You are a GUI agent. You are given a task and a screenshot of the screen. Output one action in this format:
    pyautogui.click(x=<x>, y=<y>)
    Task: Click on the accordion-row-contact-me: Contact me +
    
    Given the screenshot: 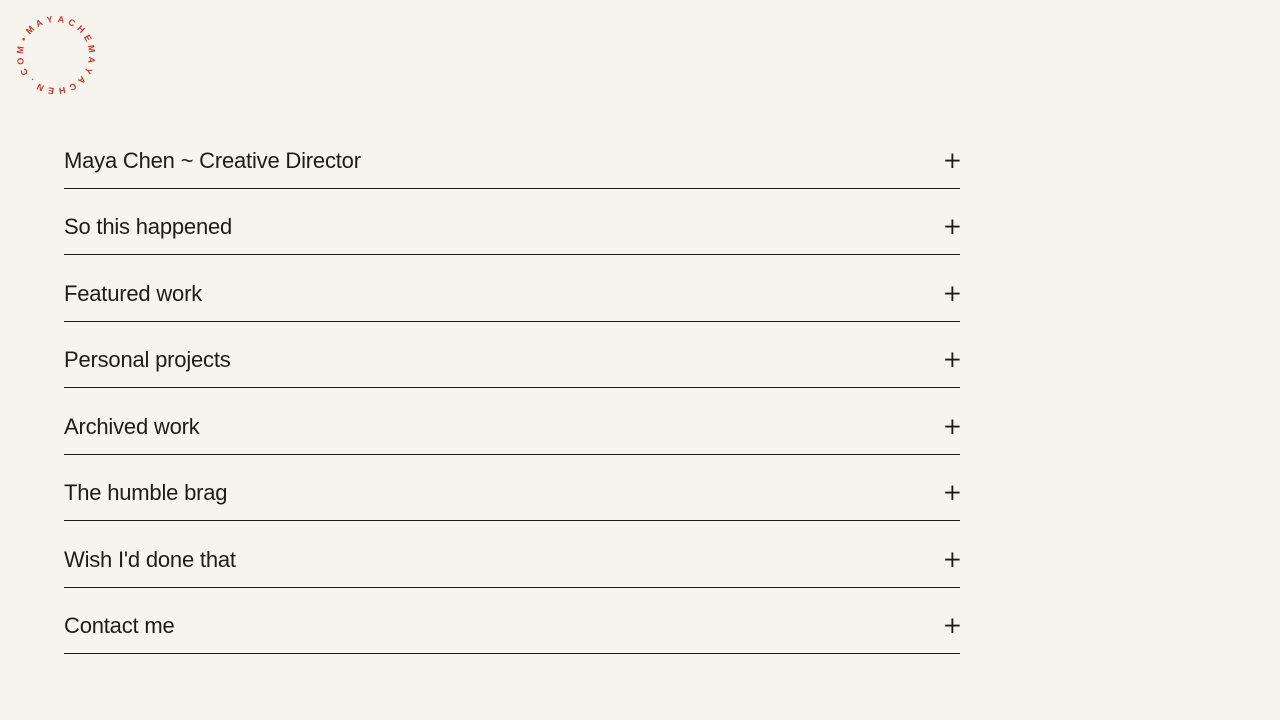 What is the action you would take?
    pyautogui.click(x=513, y=621)
    